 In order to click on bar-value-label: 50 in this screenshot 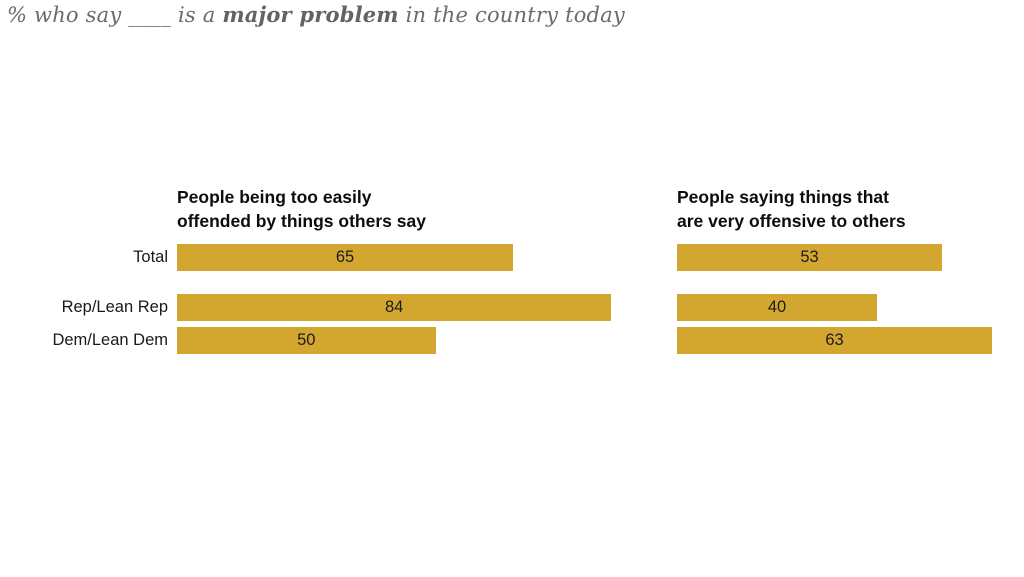, I will do `click(306, 340)`.